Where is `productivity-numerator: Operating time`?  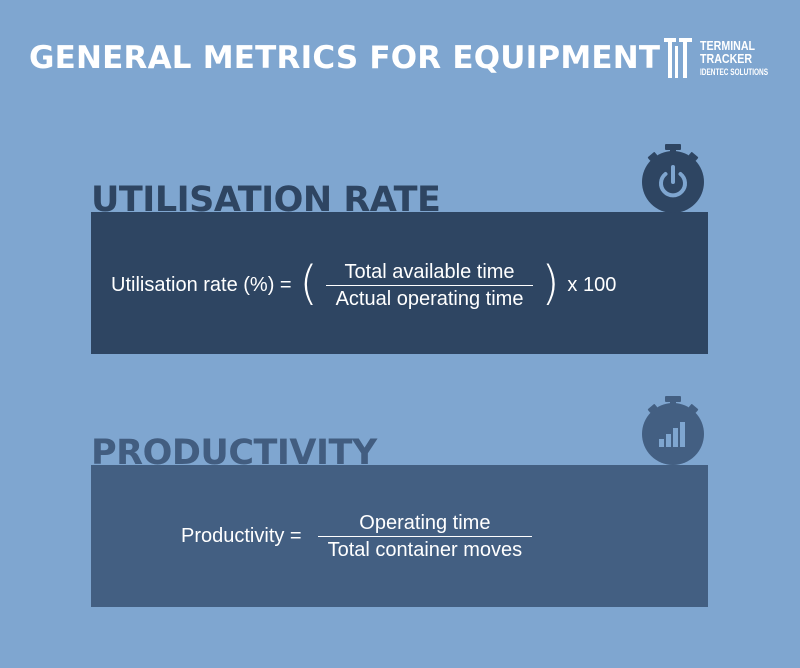 productivity-numerator: Operating time is located at coordinates (425, 522).